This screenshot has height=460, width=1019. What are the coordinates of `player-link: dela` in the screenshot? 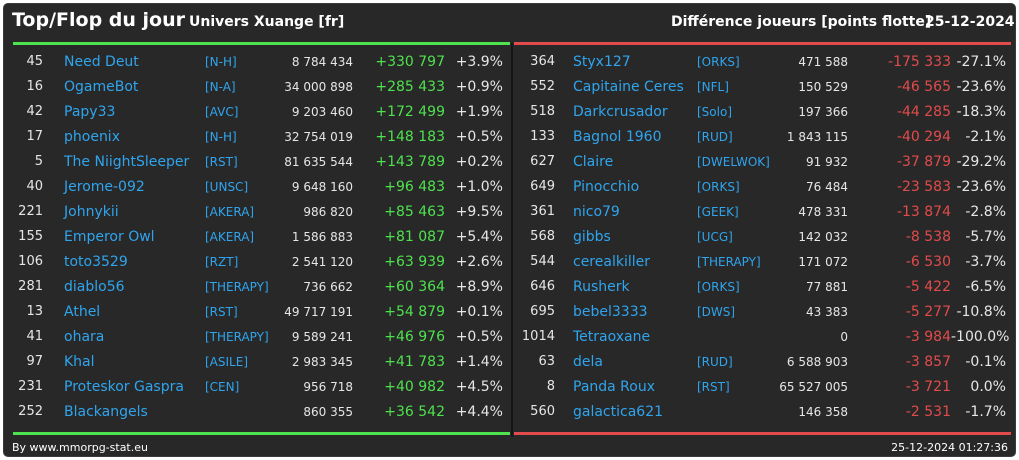 It's located at (588, 362).